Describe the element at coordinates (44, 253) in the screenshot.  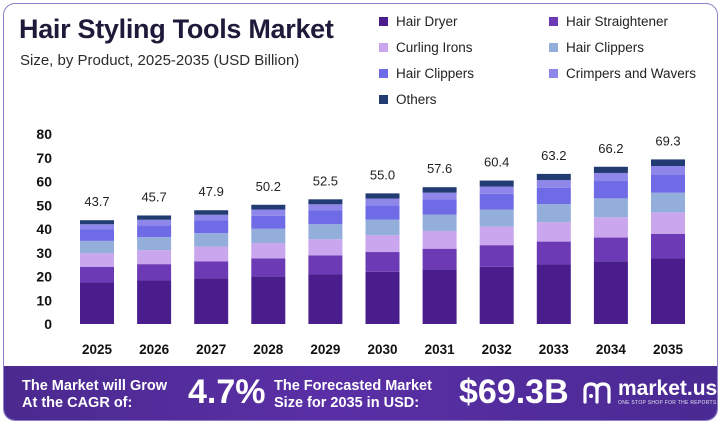
I see `y-tick-label: 30` at that location.